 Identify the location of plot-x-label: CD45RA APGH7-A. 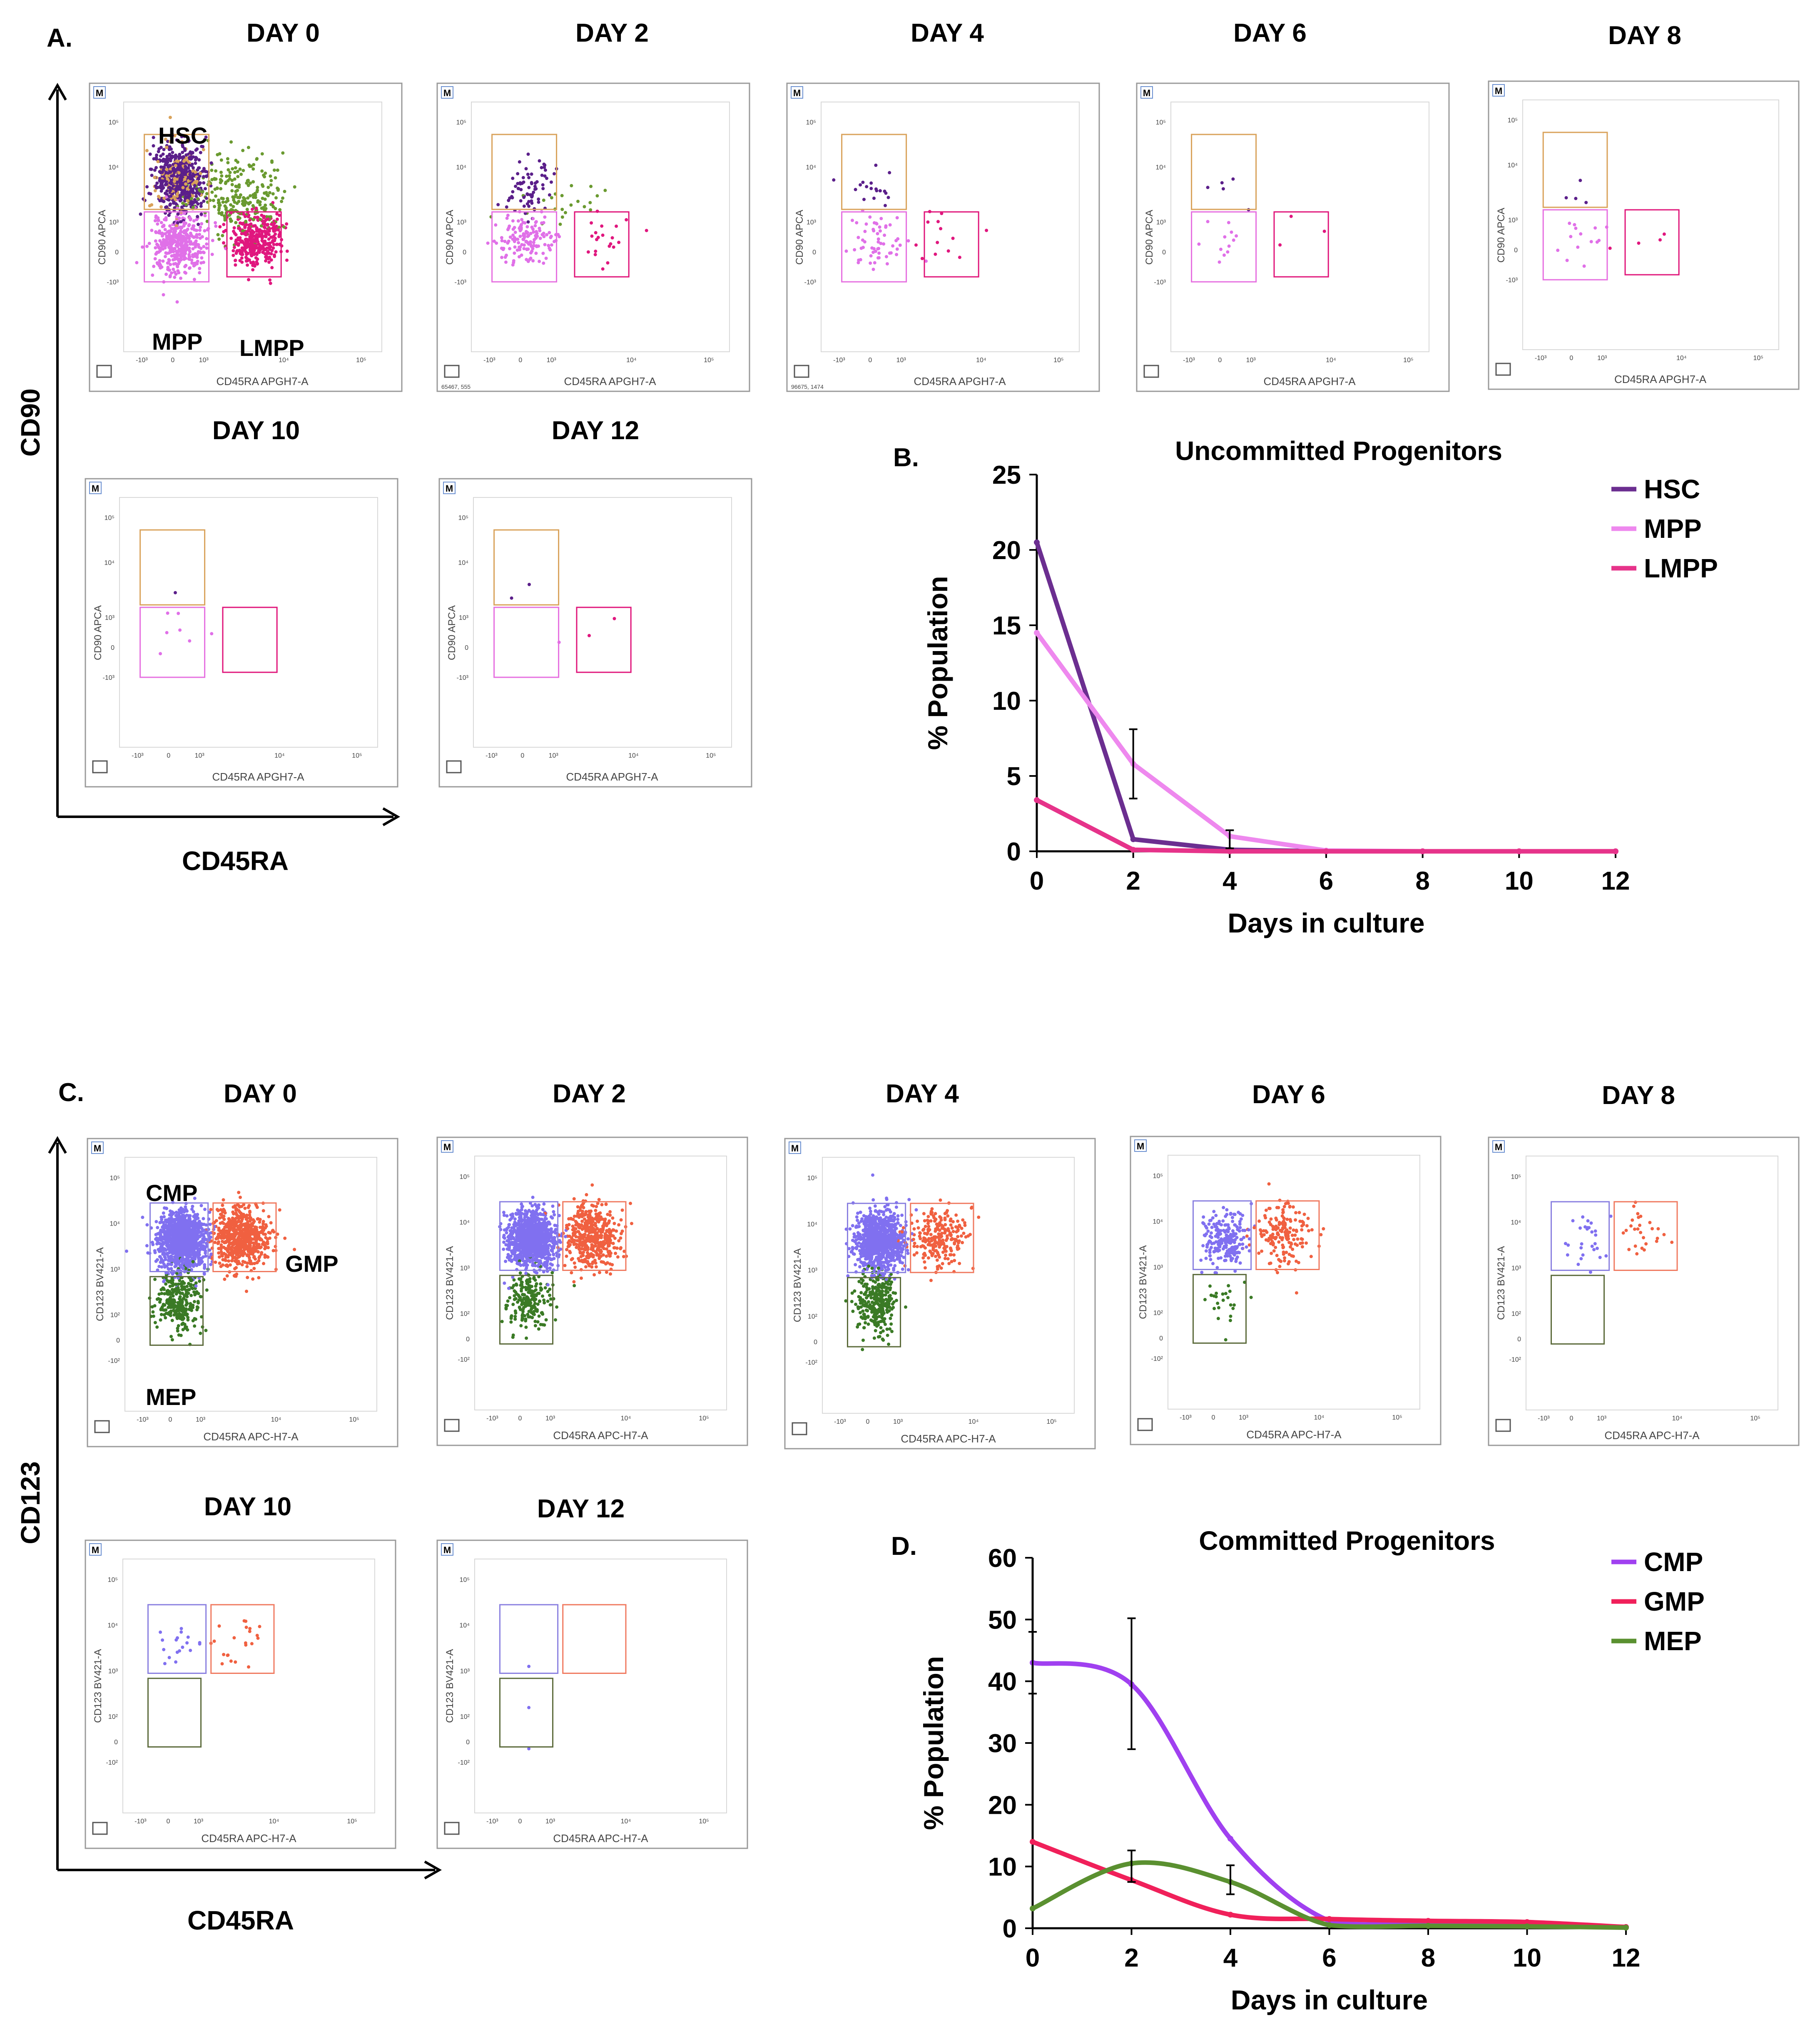
(612, 777).